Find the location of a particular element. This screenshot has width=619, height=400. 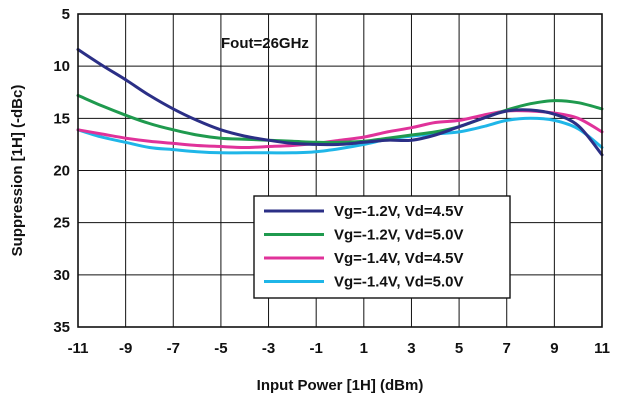

y-tick-label: 5 is located at coordinates (66, 14).